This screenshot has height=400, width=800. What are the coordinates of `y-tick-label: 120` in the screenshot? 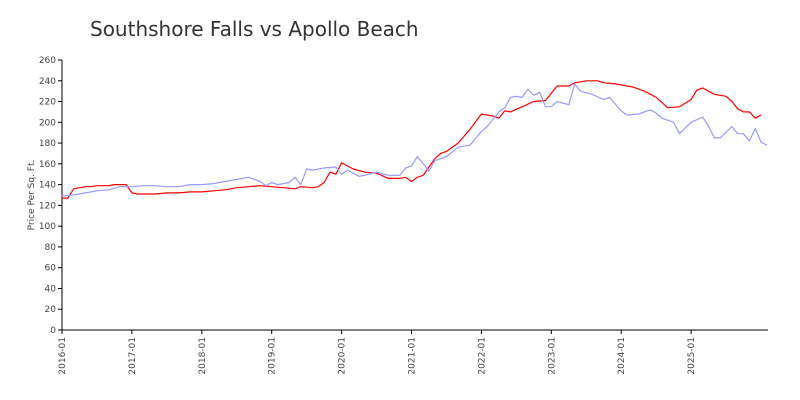 It's located at (47, 206).